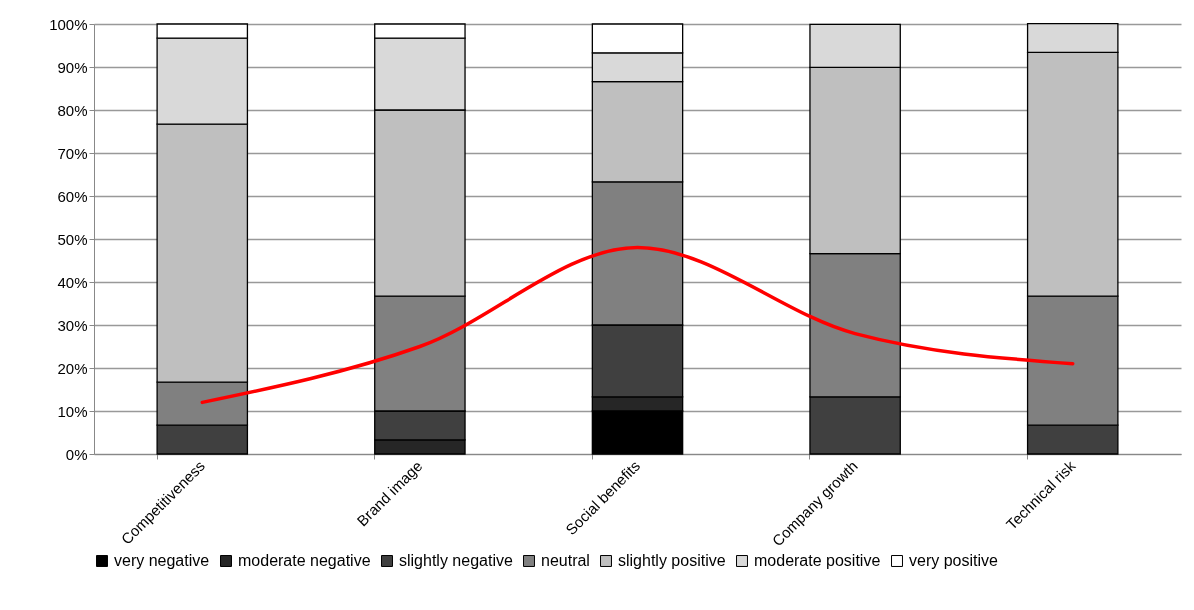  Describe the element at coordinates (72, 325) in the screenshot. I see `y-tick-label: 30%` at that location.